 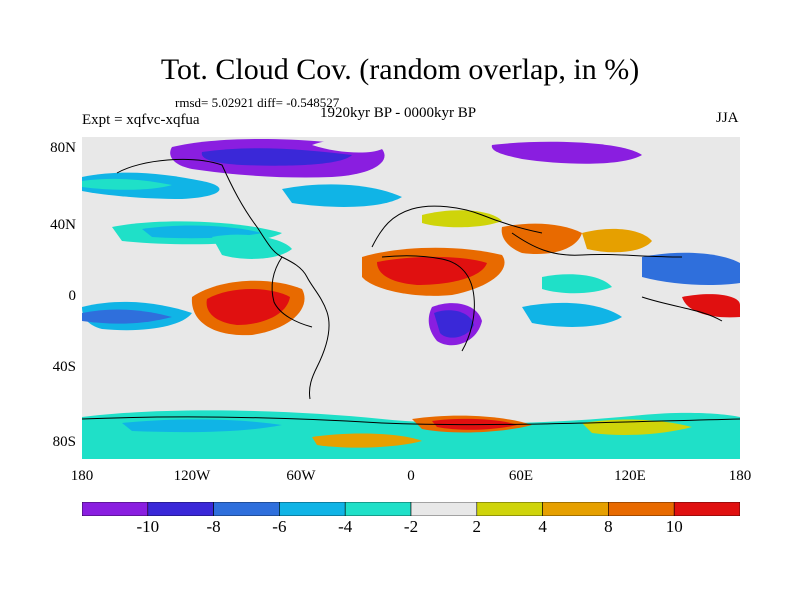 I want to click on colorbar-label: -6, so click(x=279, y=526).